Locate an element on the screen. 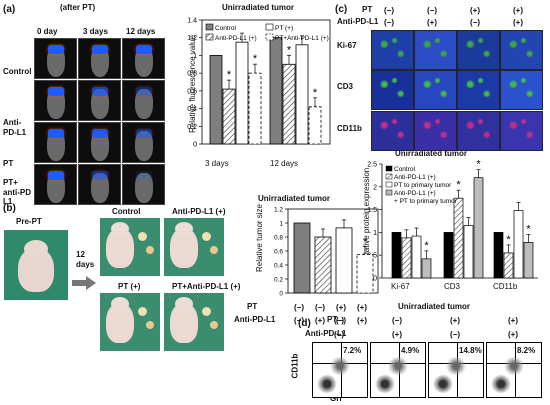  chart-b-tick-label: 0.6 is located at coordinates (278, 252).